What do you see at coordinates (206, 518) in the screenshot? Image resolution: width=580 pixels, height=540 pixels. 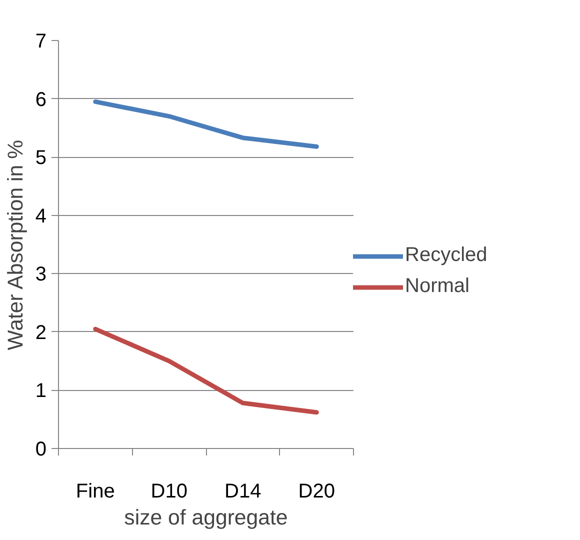 I see `x-axis-title: size of aggregate` at bounding box center [206, 518].